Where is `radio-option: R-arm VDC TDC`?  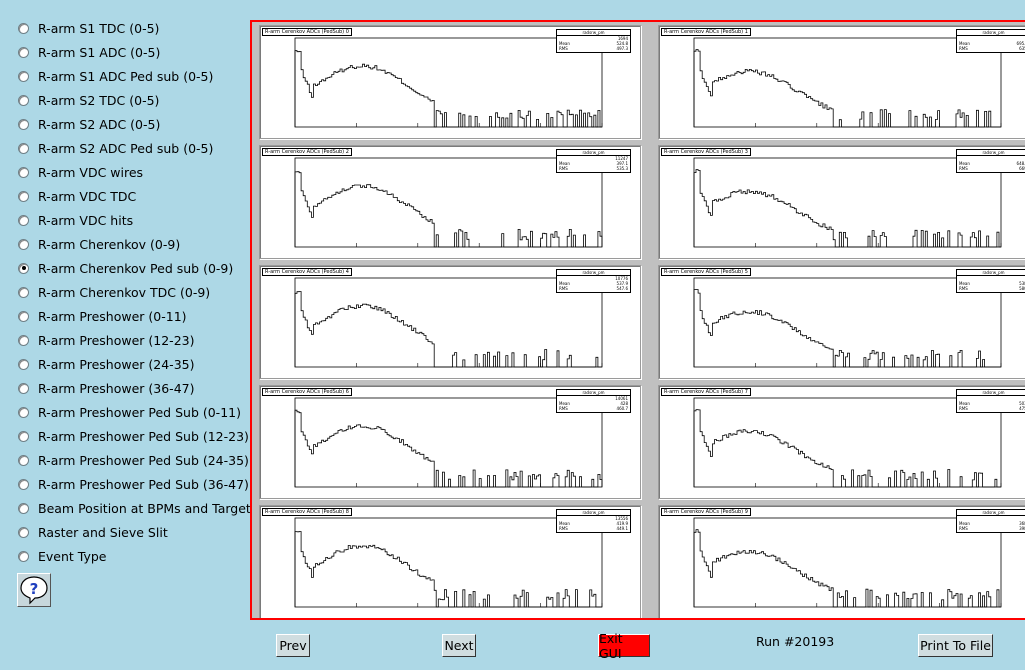 radio-option: R-arm VDC TDC is located at coordinates (77, 196).